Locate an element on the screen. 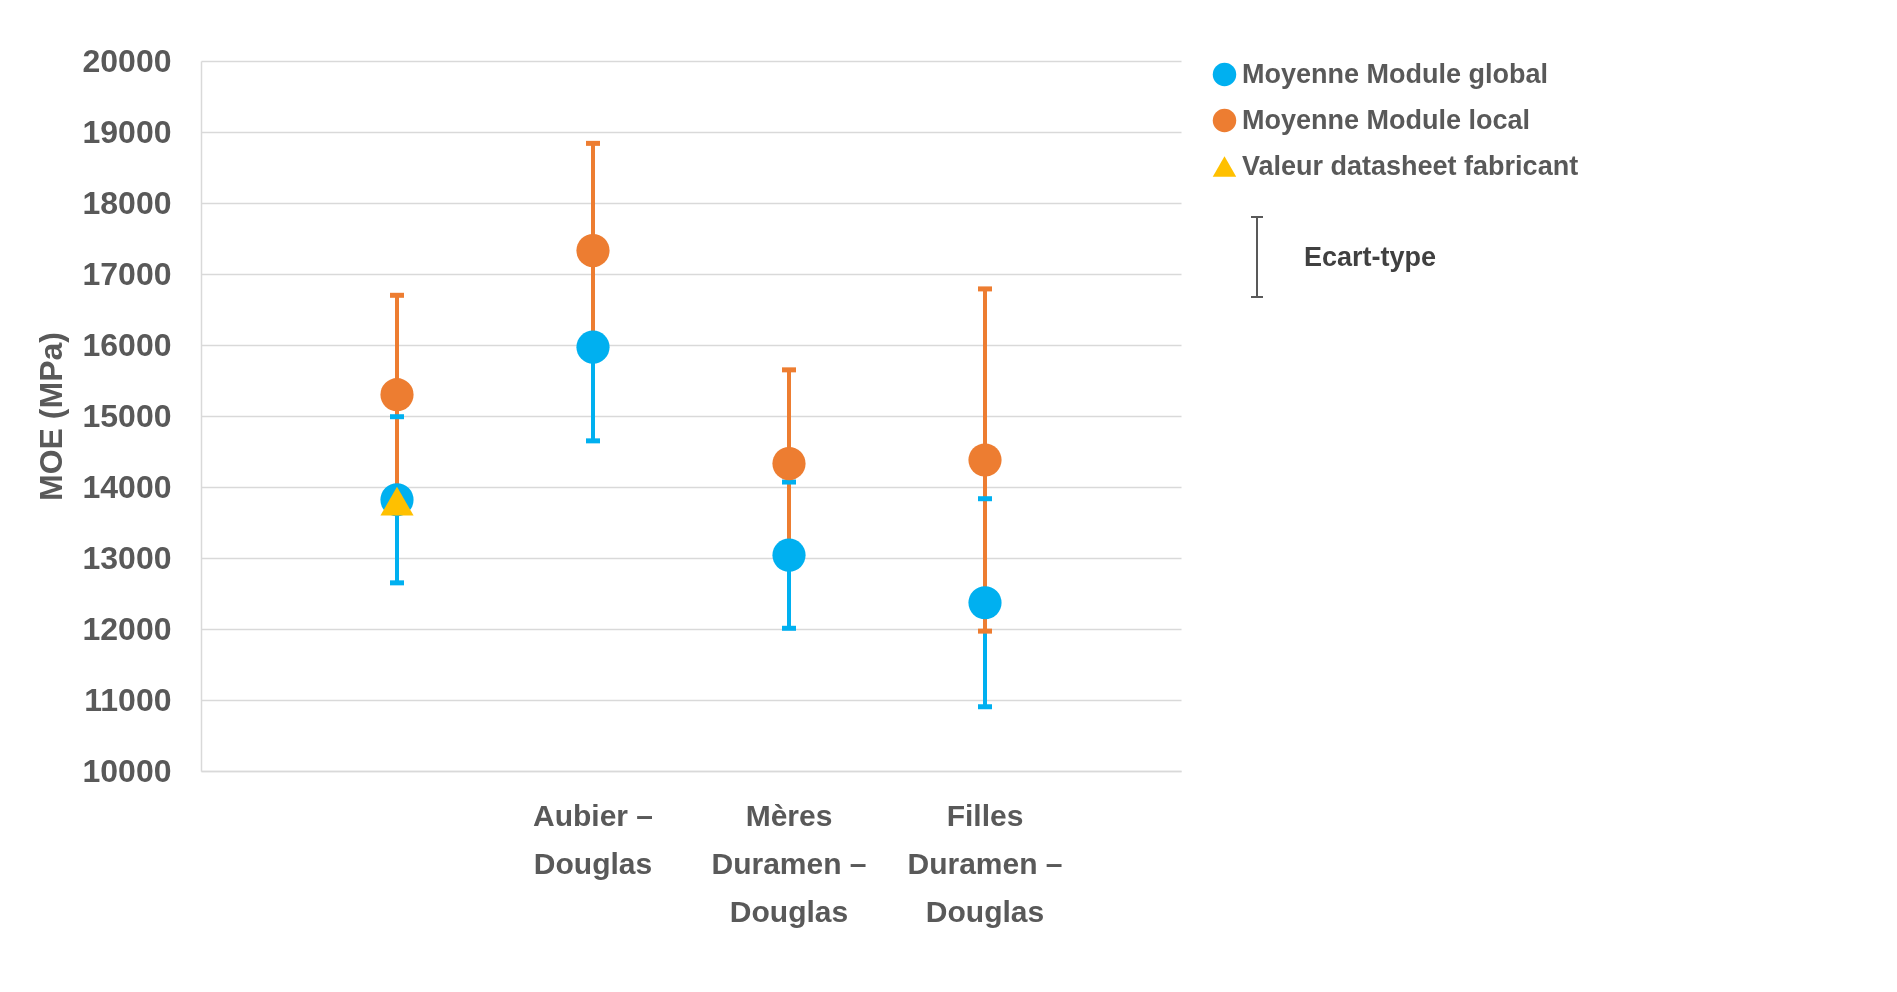 The width and height of the screenshot is (1897, 992). y-tick-label: 15000 is located at coordinates (127, 415).